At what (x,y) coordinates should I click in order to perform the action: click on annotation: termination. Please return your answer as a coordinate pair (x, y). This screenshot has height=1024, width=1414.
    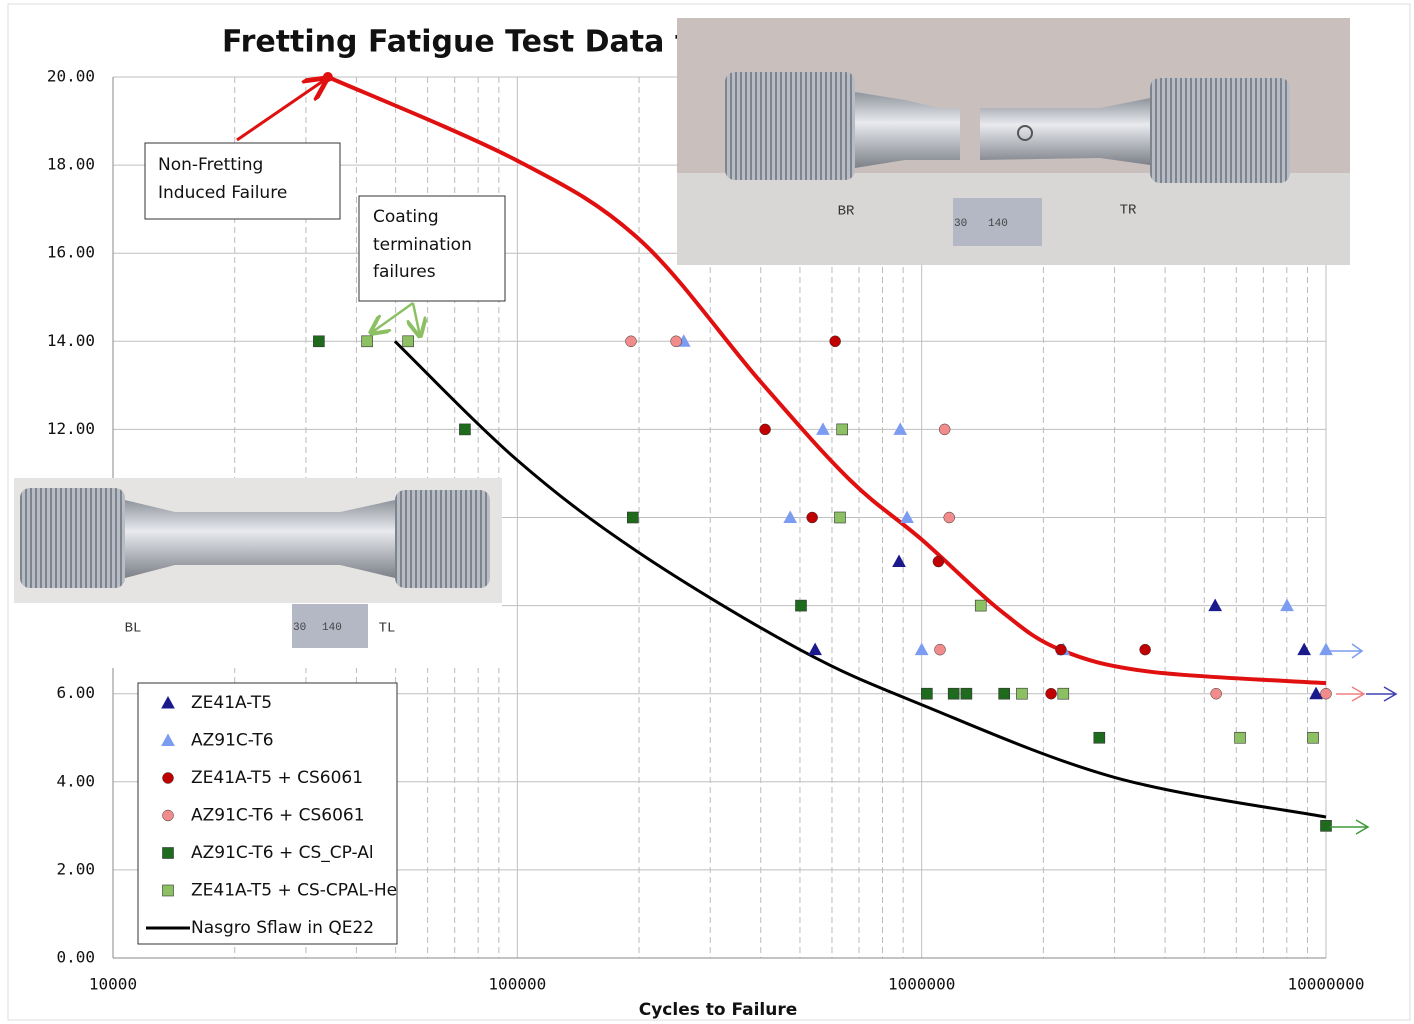
    Looking at the image, I should click on (422, 245).